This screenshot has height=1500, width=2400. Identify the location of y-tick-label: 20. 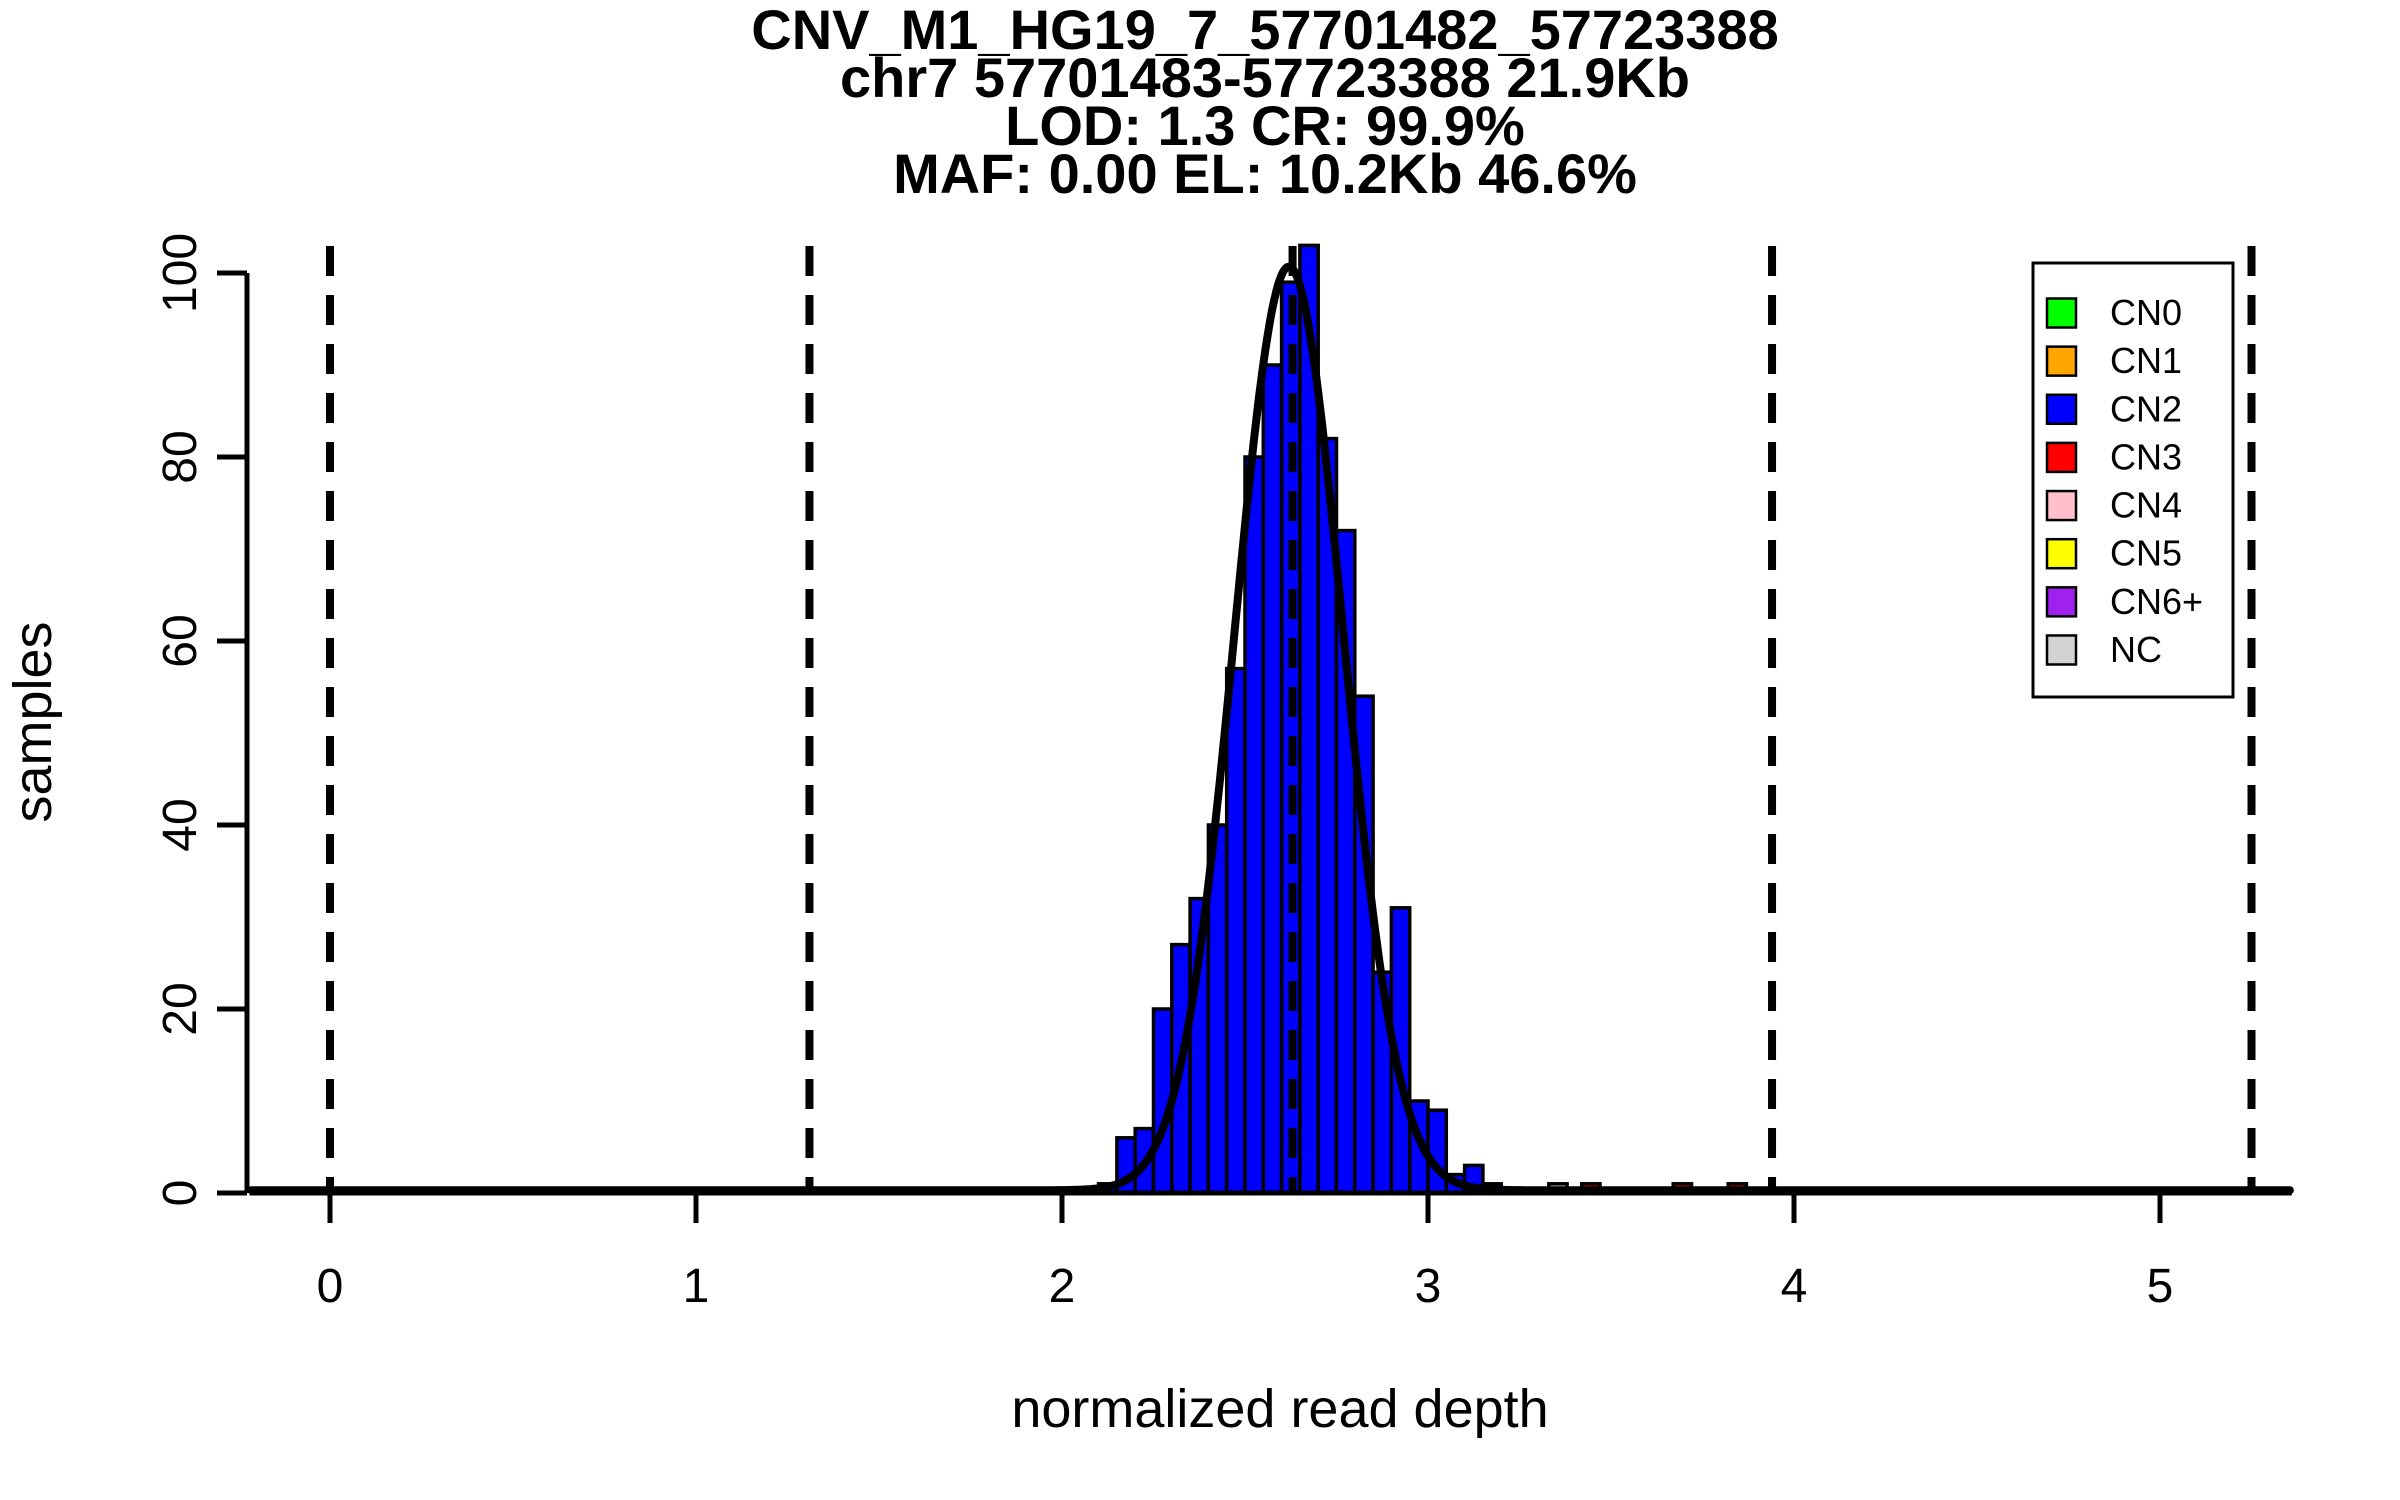
(180, 1008).